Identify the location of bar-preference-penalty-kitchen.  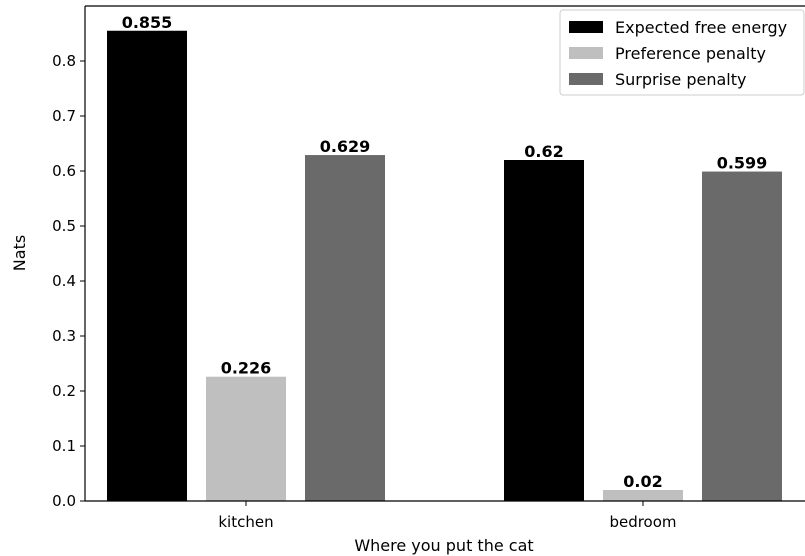
(246, 438).